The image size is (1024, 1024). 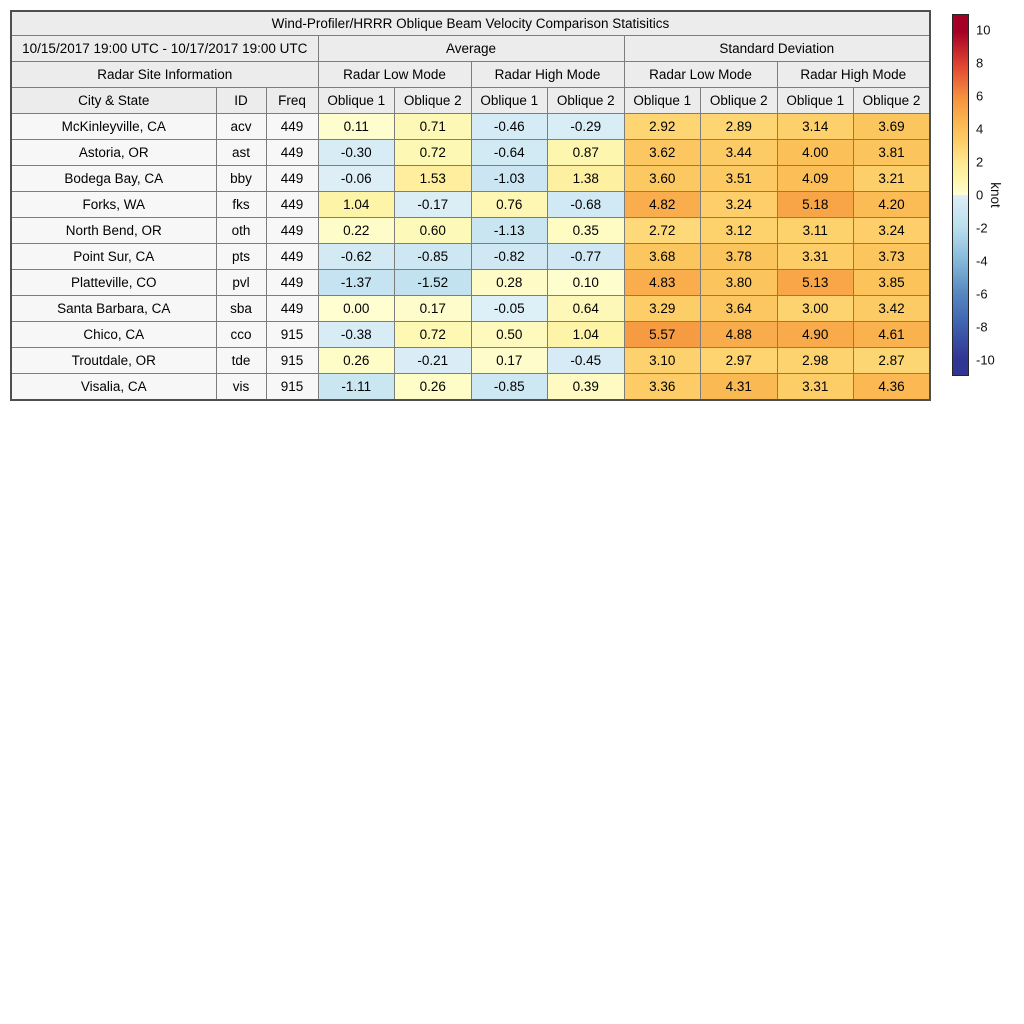 What do you see at coordinates (586, 360) in the screenshot?
I see `value-cell: -0.45` at bounding box center [586, 360].